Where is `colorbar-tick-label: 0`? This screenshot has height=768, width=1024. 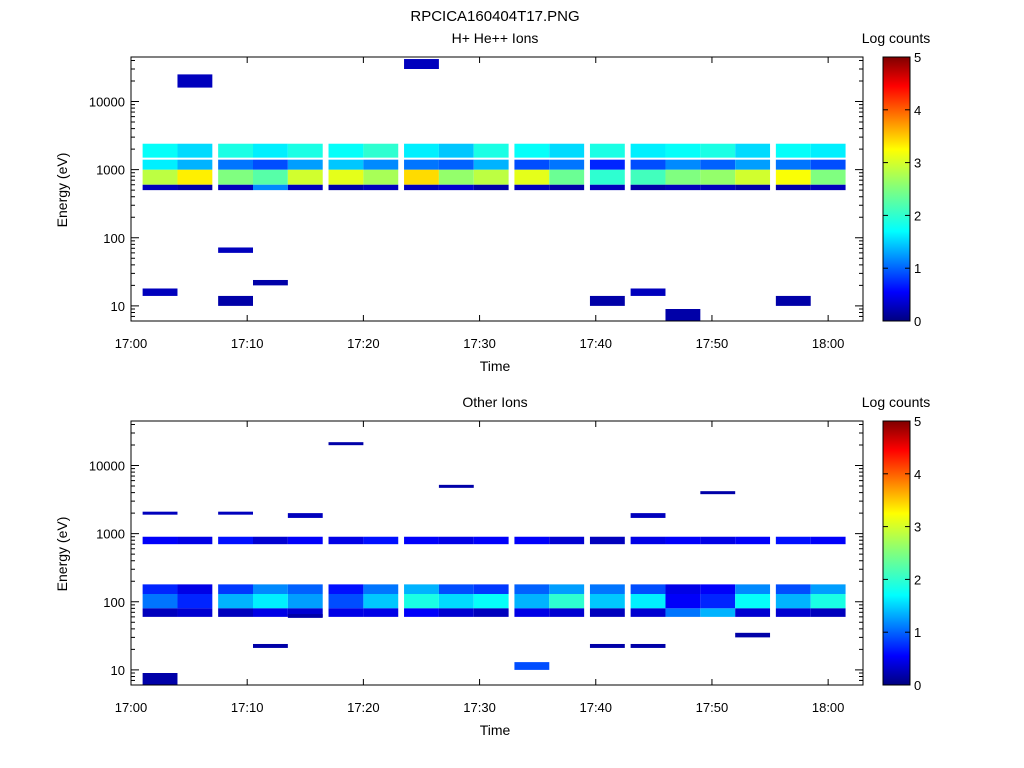
colorbar-tick-label: 0 is located at coordinates (917, 321).